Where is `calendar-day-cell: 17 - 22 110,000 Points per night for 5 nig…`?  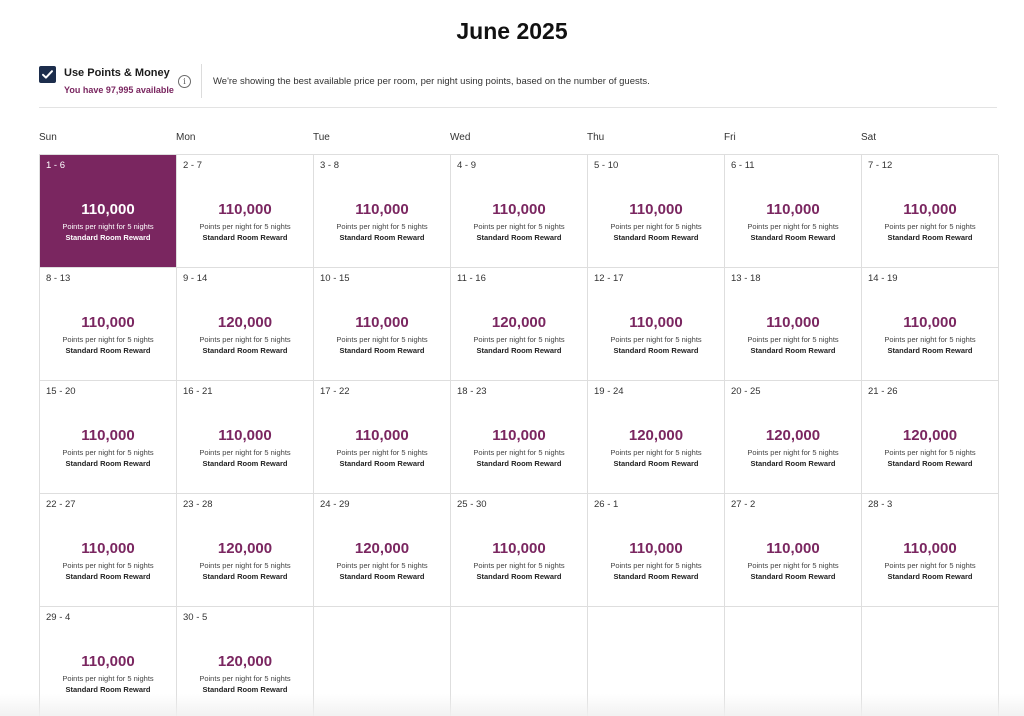 calendar-day-cell: 17 - 22 110,000 Points per night for 5 nig… is located at coordinates (382, 437).